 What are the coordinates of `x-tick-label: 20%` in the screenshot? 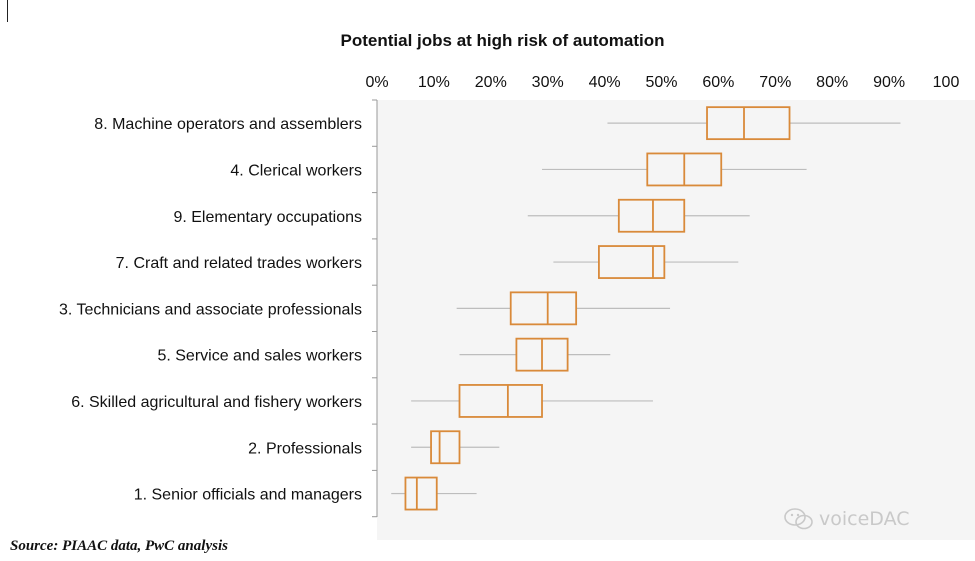 It's located at (491, 82).